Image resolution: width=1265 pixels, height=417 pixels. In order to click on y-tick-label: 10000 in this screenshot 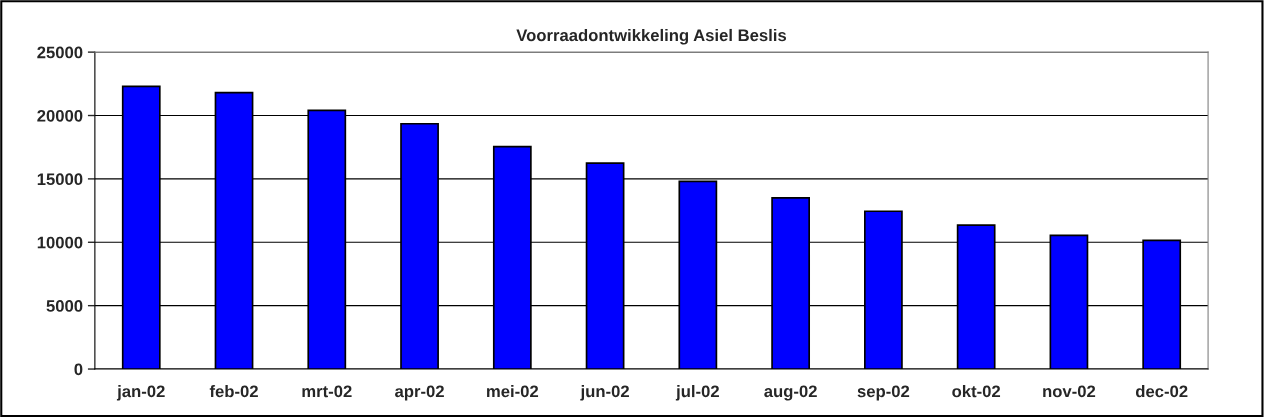, I will do `click(60, 242)`.